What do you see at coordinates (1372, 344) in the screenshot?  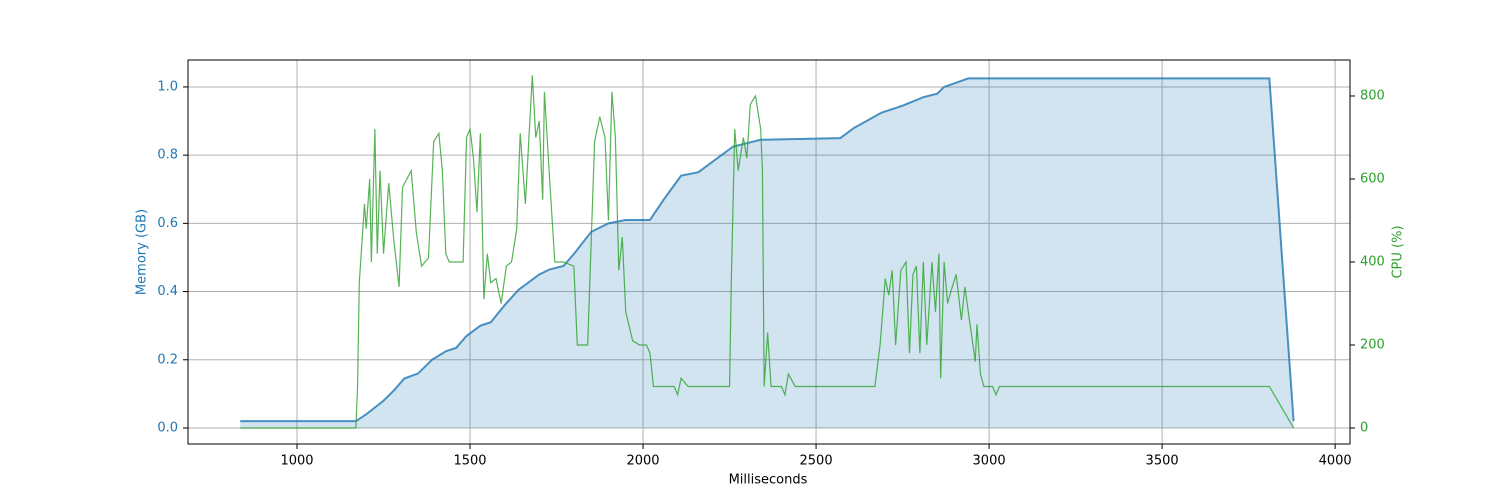 I see `y2-tick-label: 200` at bounding box center [1372, 344].